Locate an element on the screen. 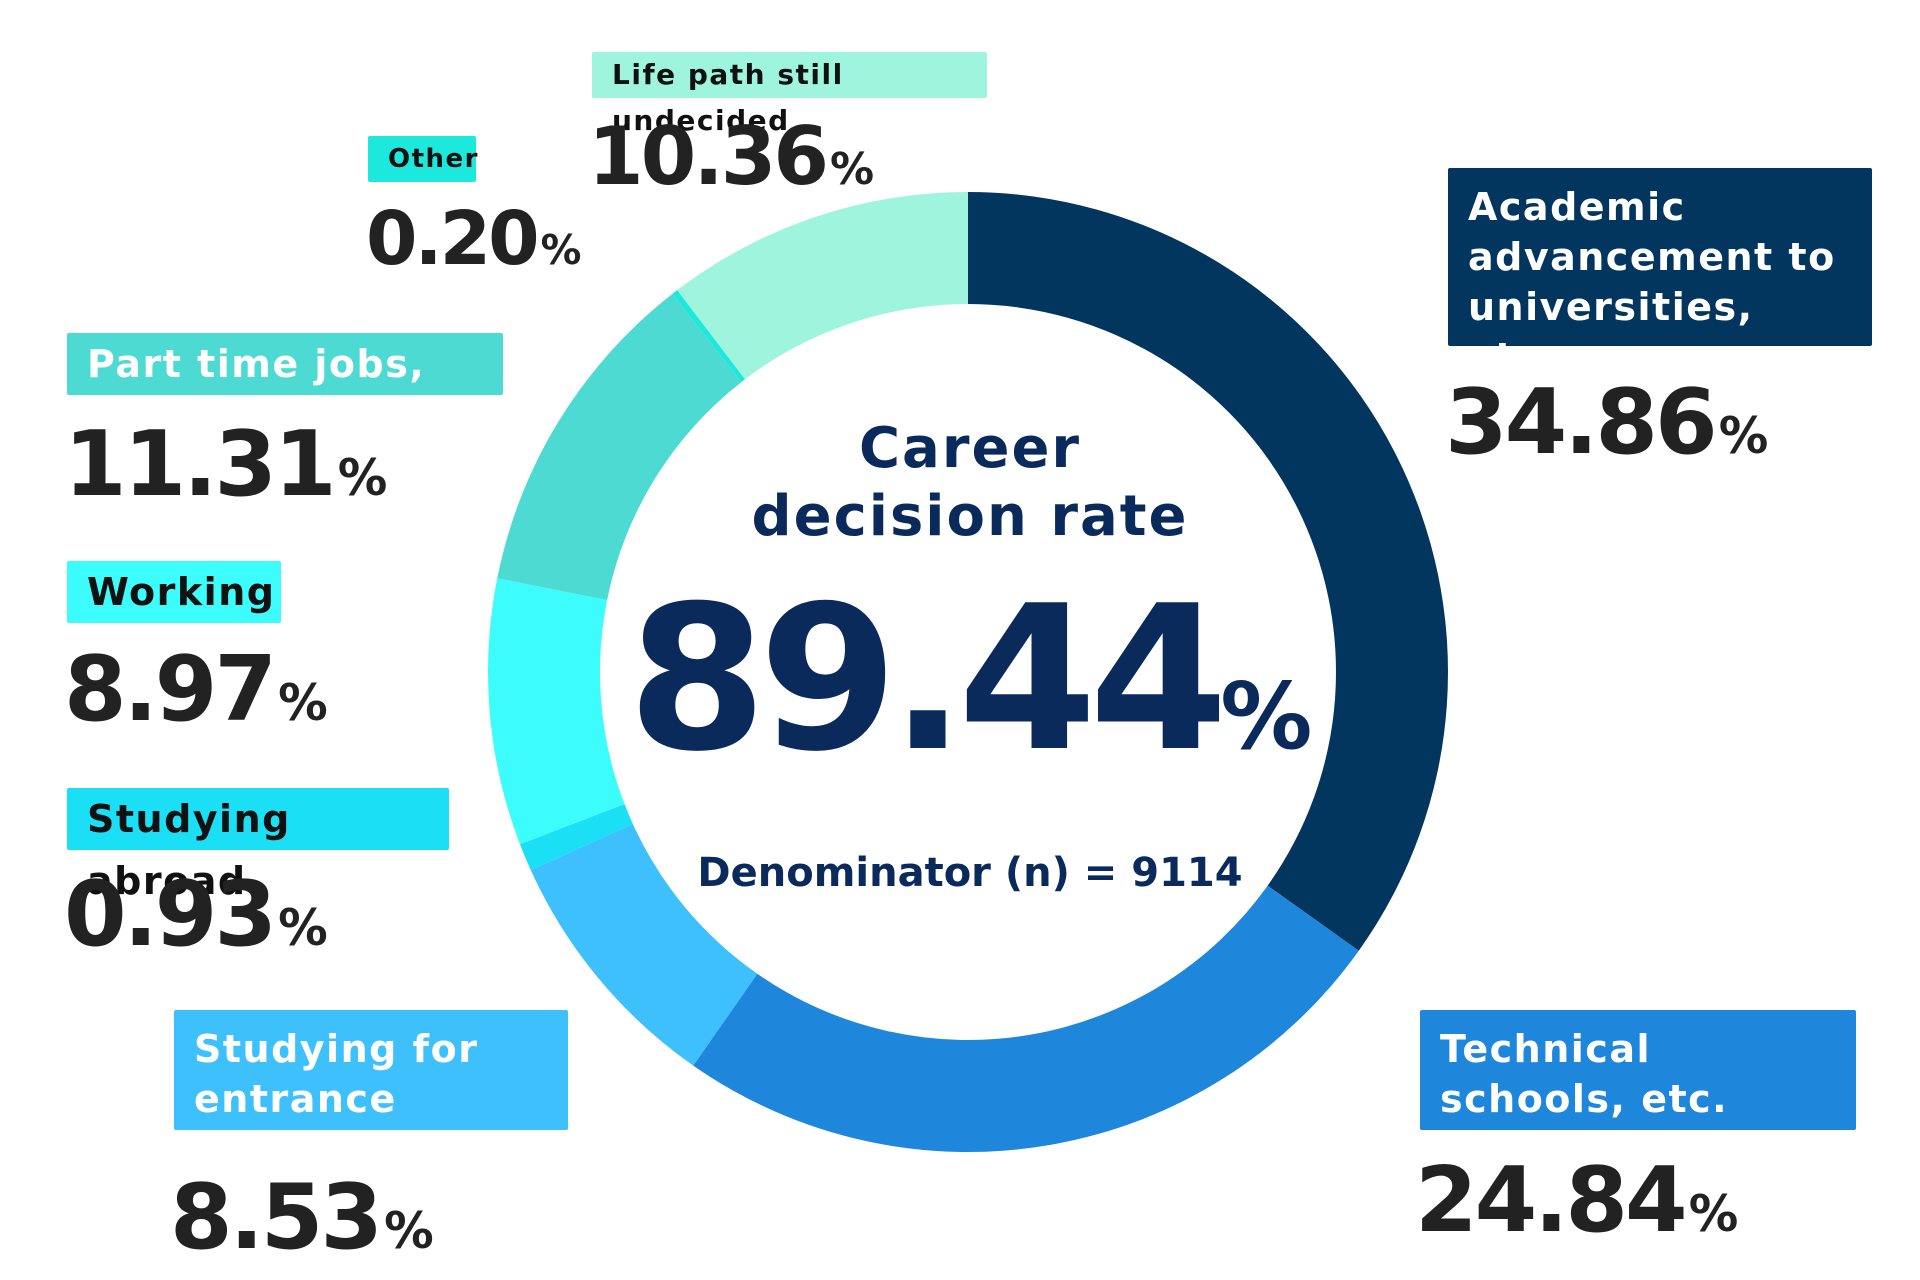  slice-value-number: 8.53 is located at coordinates (276, 1217).